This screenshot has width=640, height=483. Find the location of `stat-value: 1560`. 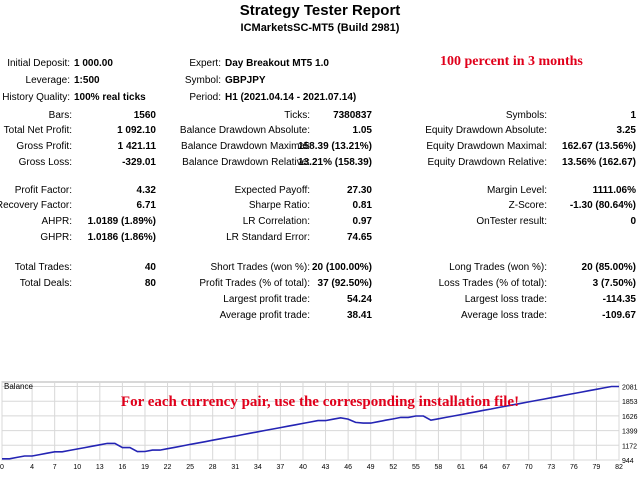

stat-value: 1560 is located at coordinates (144, 115).